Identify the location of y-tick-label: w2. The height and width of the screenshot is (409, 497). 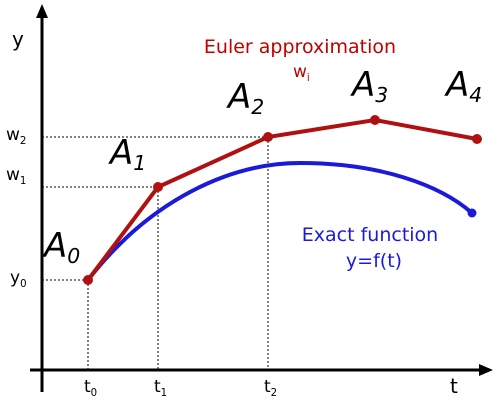
(16, 136).